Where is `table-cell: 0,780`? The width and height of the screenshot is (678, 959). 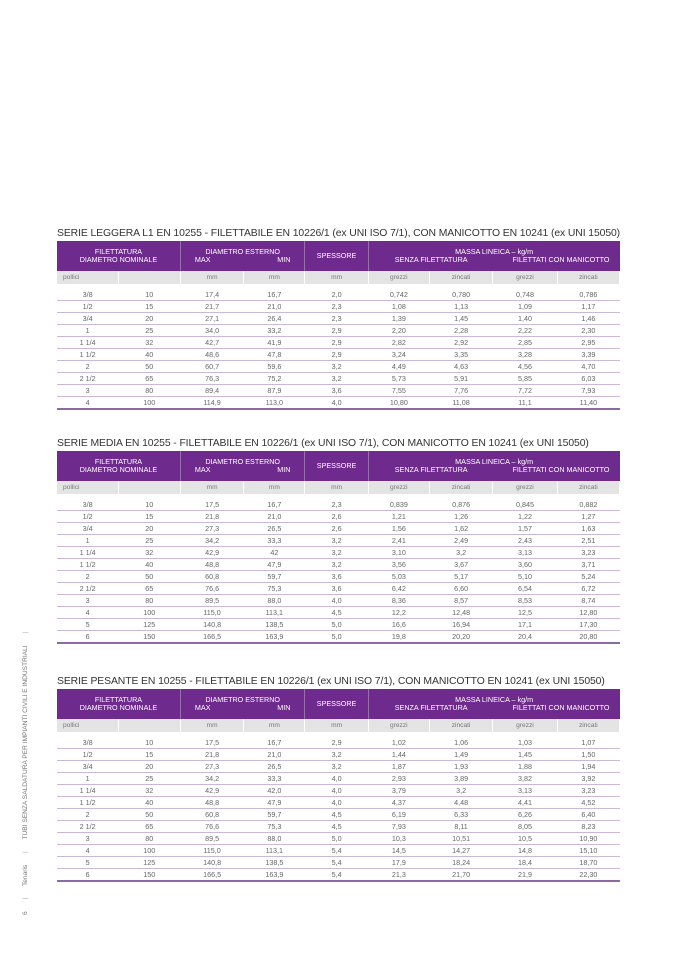 table-cell: 0,780 is located at coordinates (461, 295).